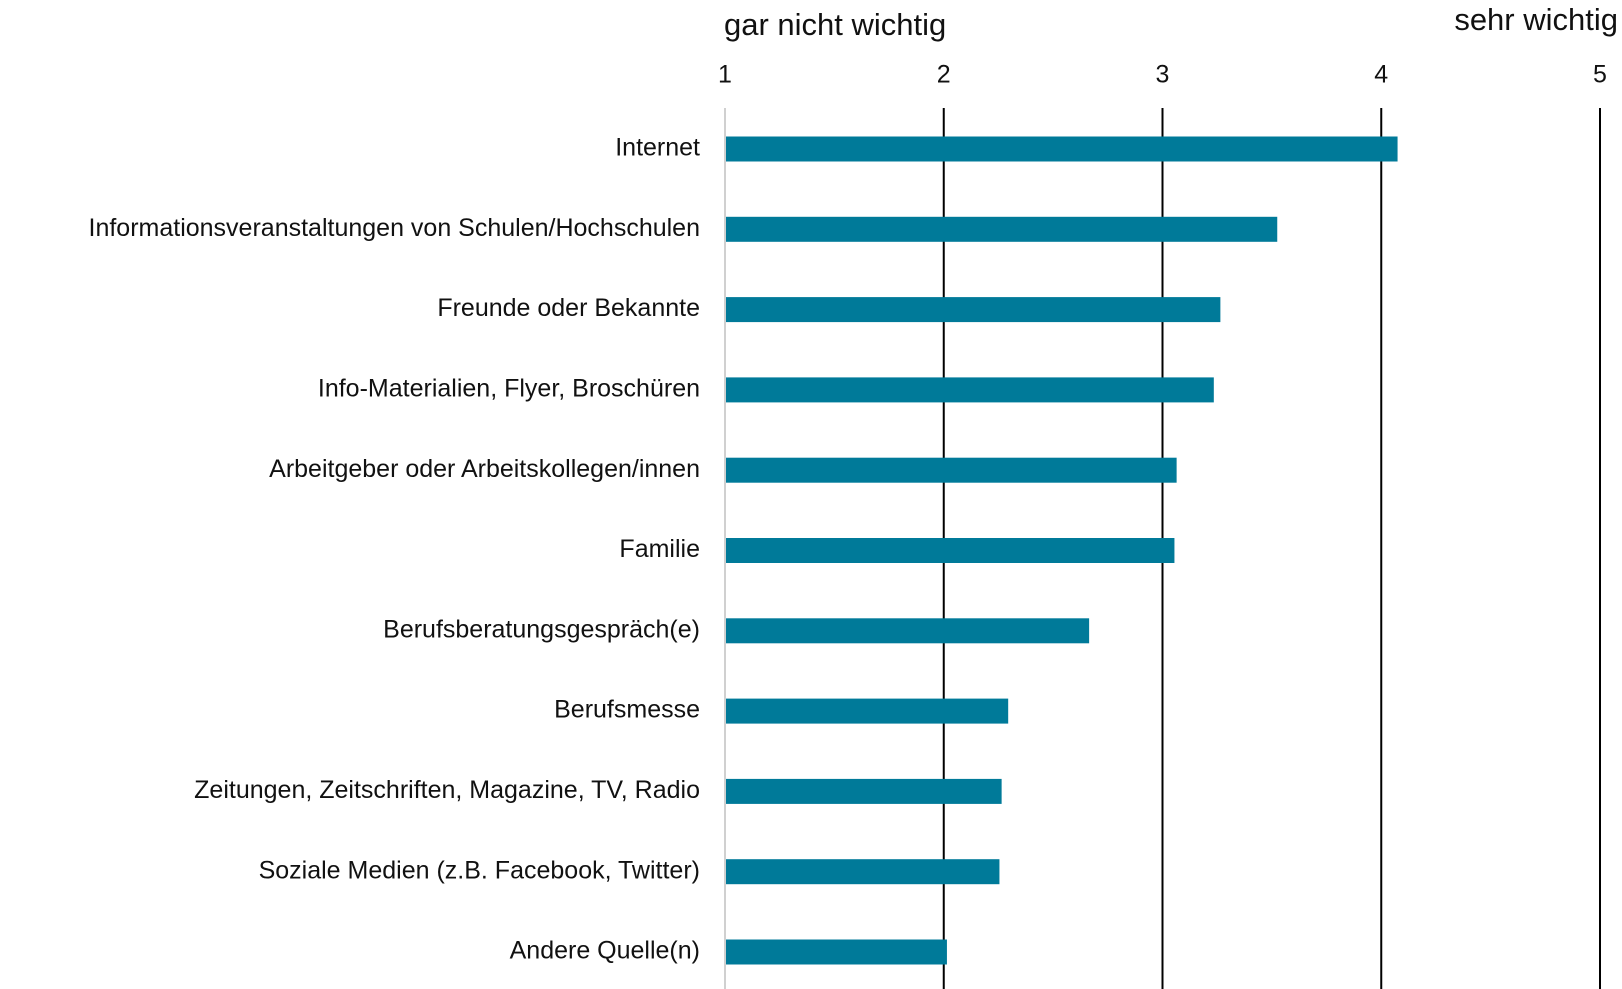 This screenshot has width=1622, height=989. Describe the element at coordinates (1163, 75) in the screenshot. I see `x-tick-label: 3` at that location.